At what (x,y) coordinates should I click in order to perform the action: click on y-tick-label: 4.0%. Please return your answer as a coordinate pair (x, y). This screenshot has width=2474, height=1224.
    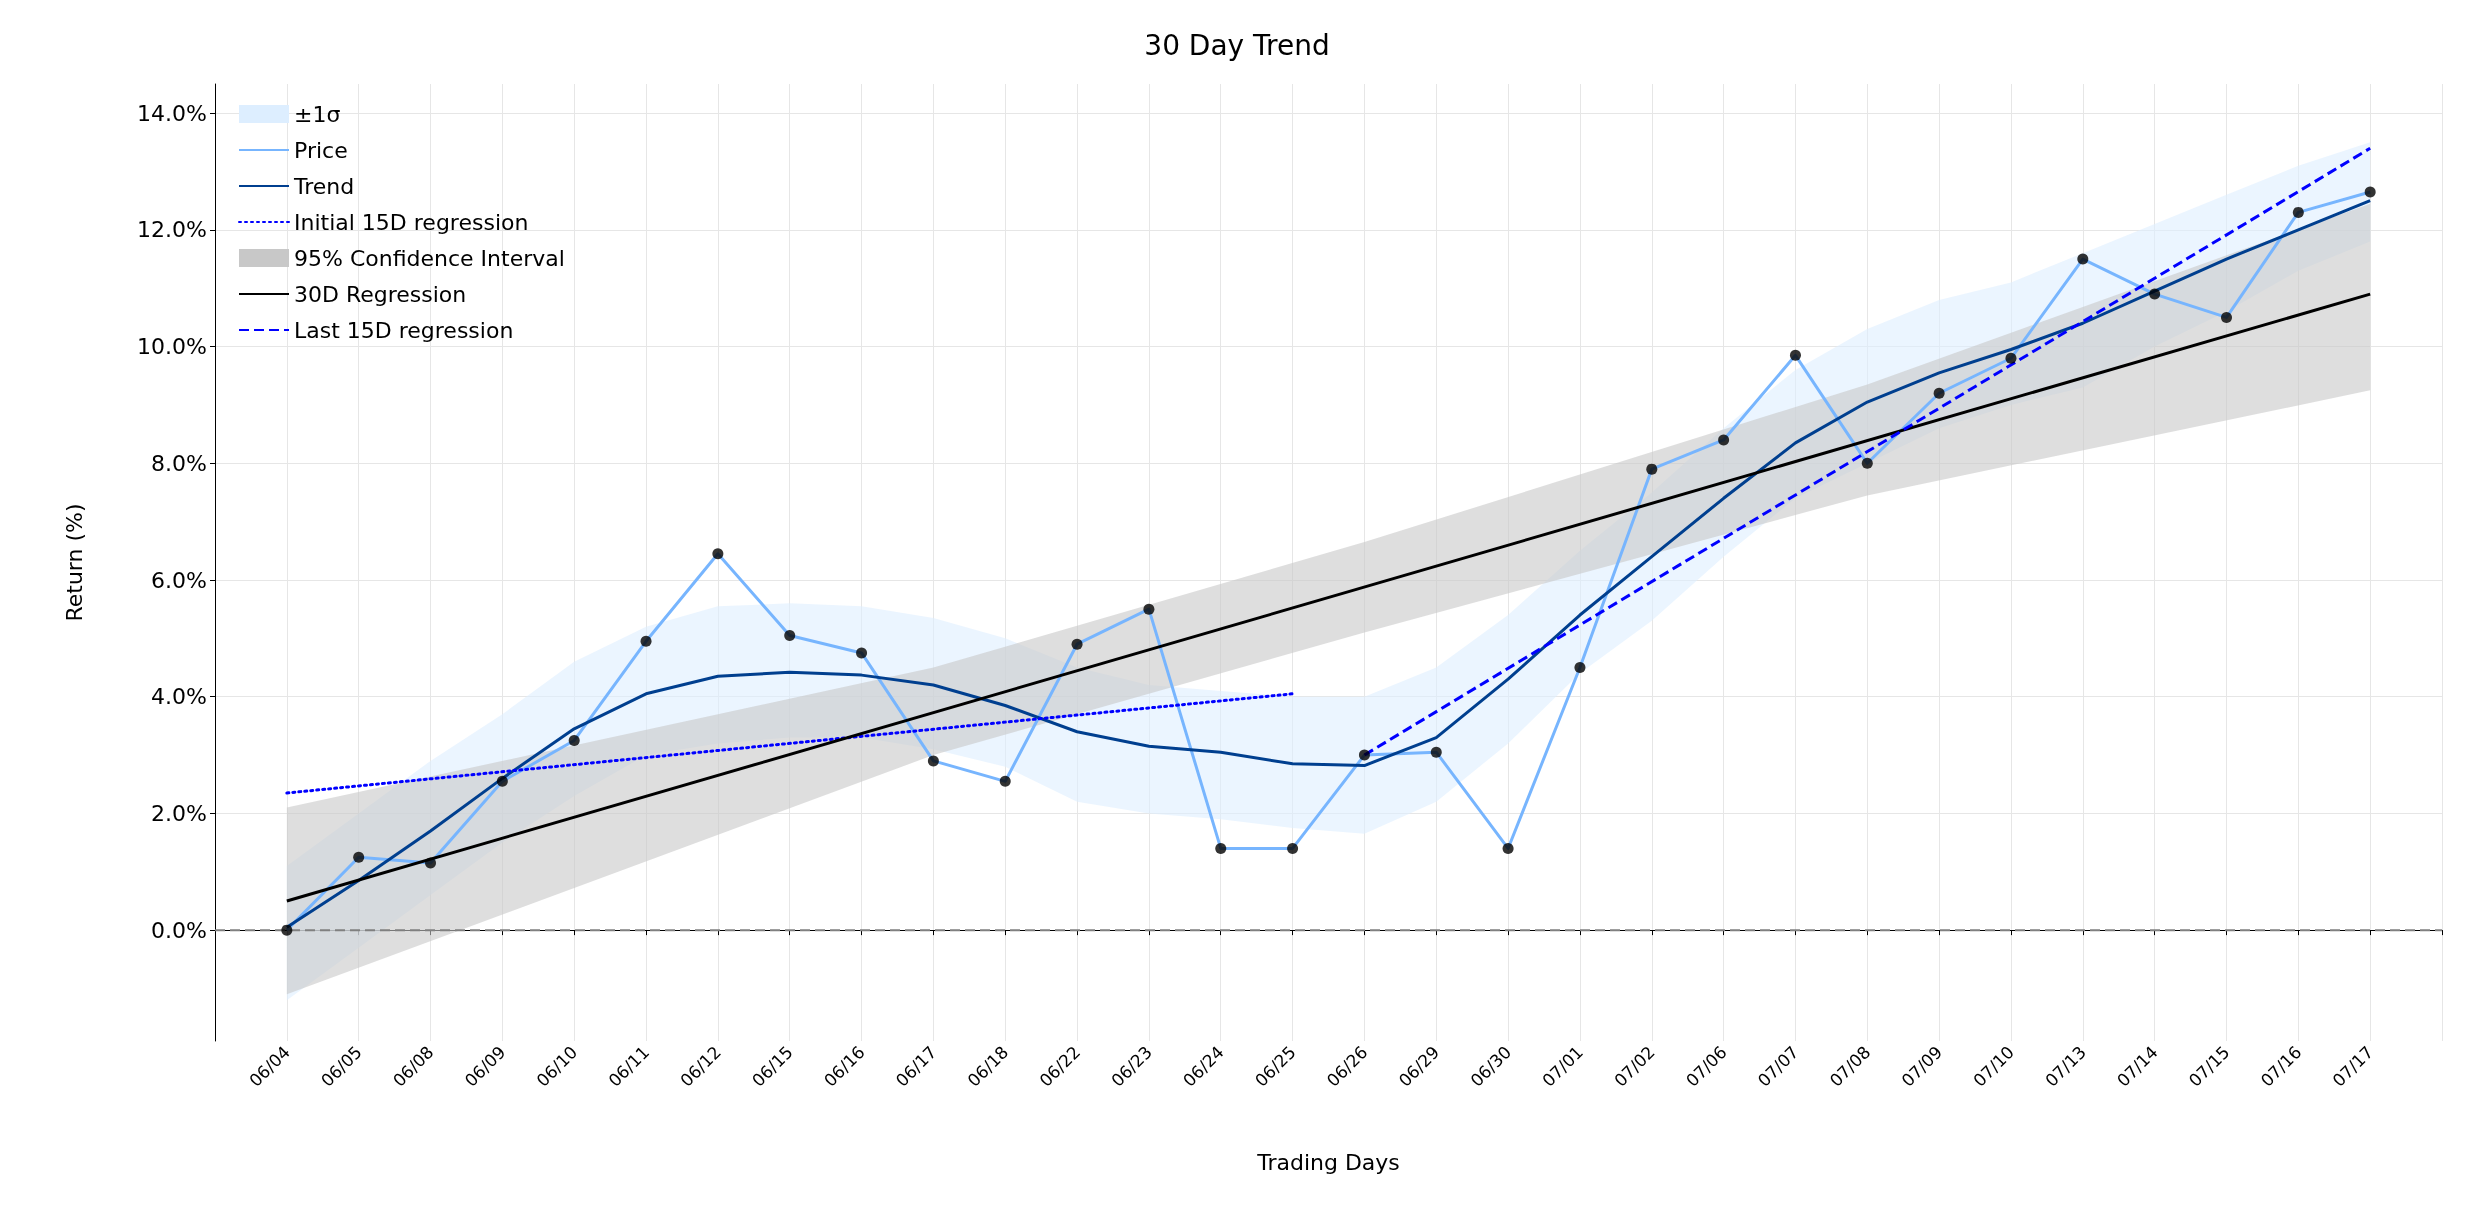
    Looking at the image, I should click on (179, 697).